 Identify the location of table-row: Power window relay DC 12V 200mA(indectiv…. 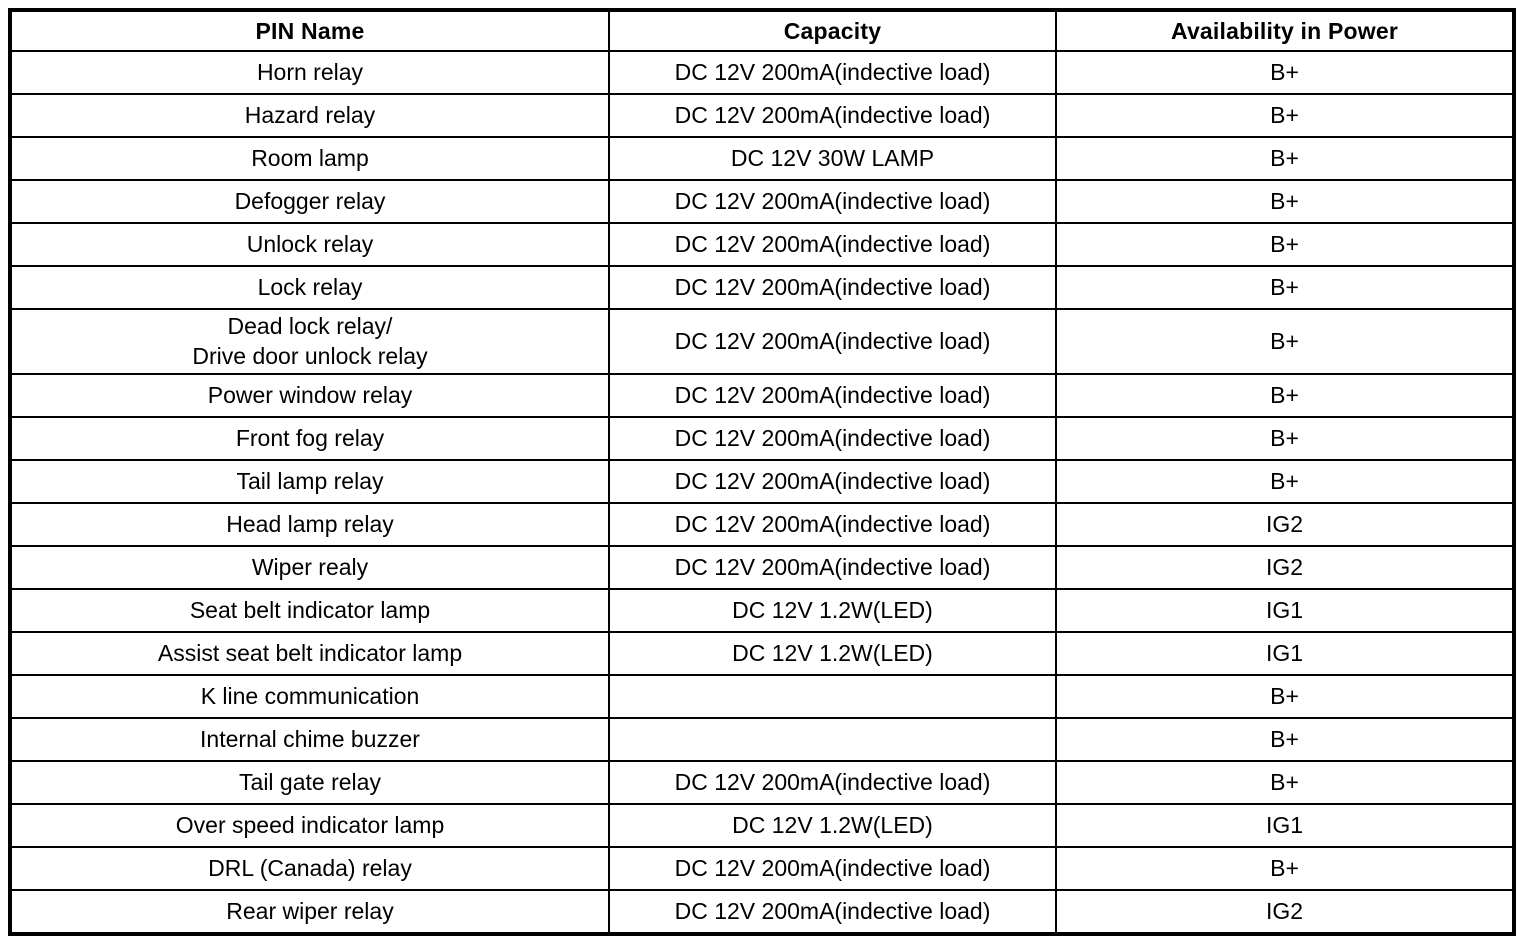
(762, 395).